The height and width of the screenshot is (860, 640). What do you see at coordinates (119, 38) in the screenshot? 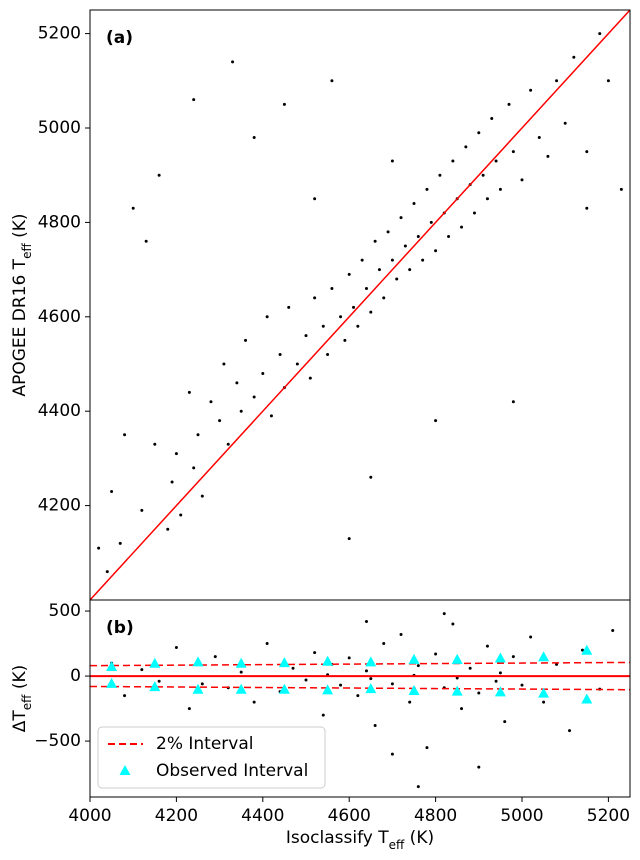
I see `panel-label: (a)` at bounding box center [119, 38].